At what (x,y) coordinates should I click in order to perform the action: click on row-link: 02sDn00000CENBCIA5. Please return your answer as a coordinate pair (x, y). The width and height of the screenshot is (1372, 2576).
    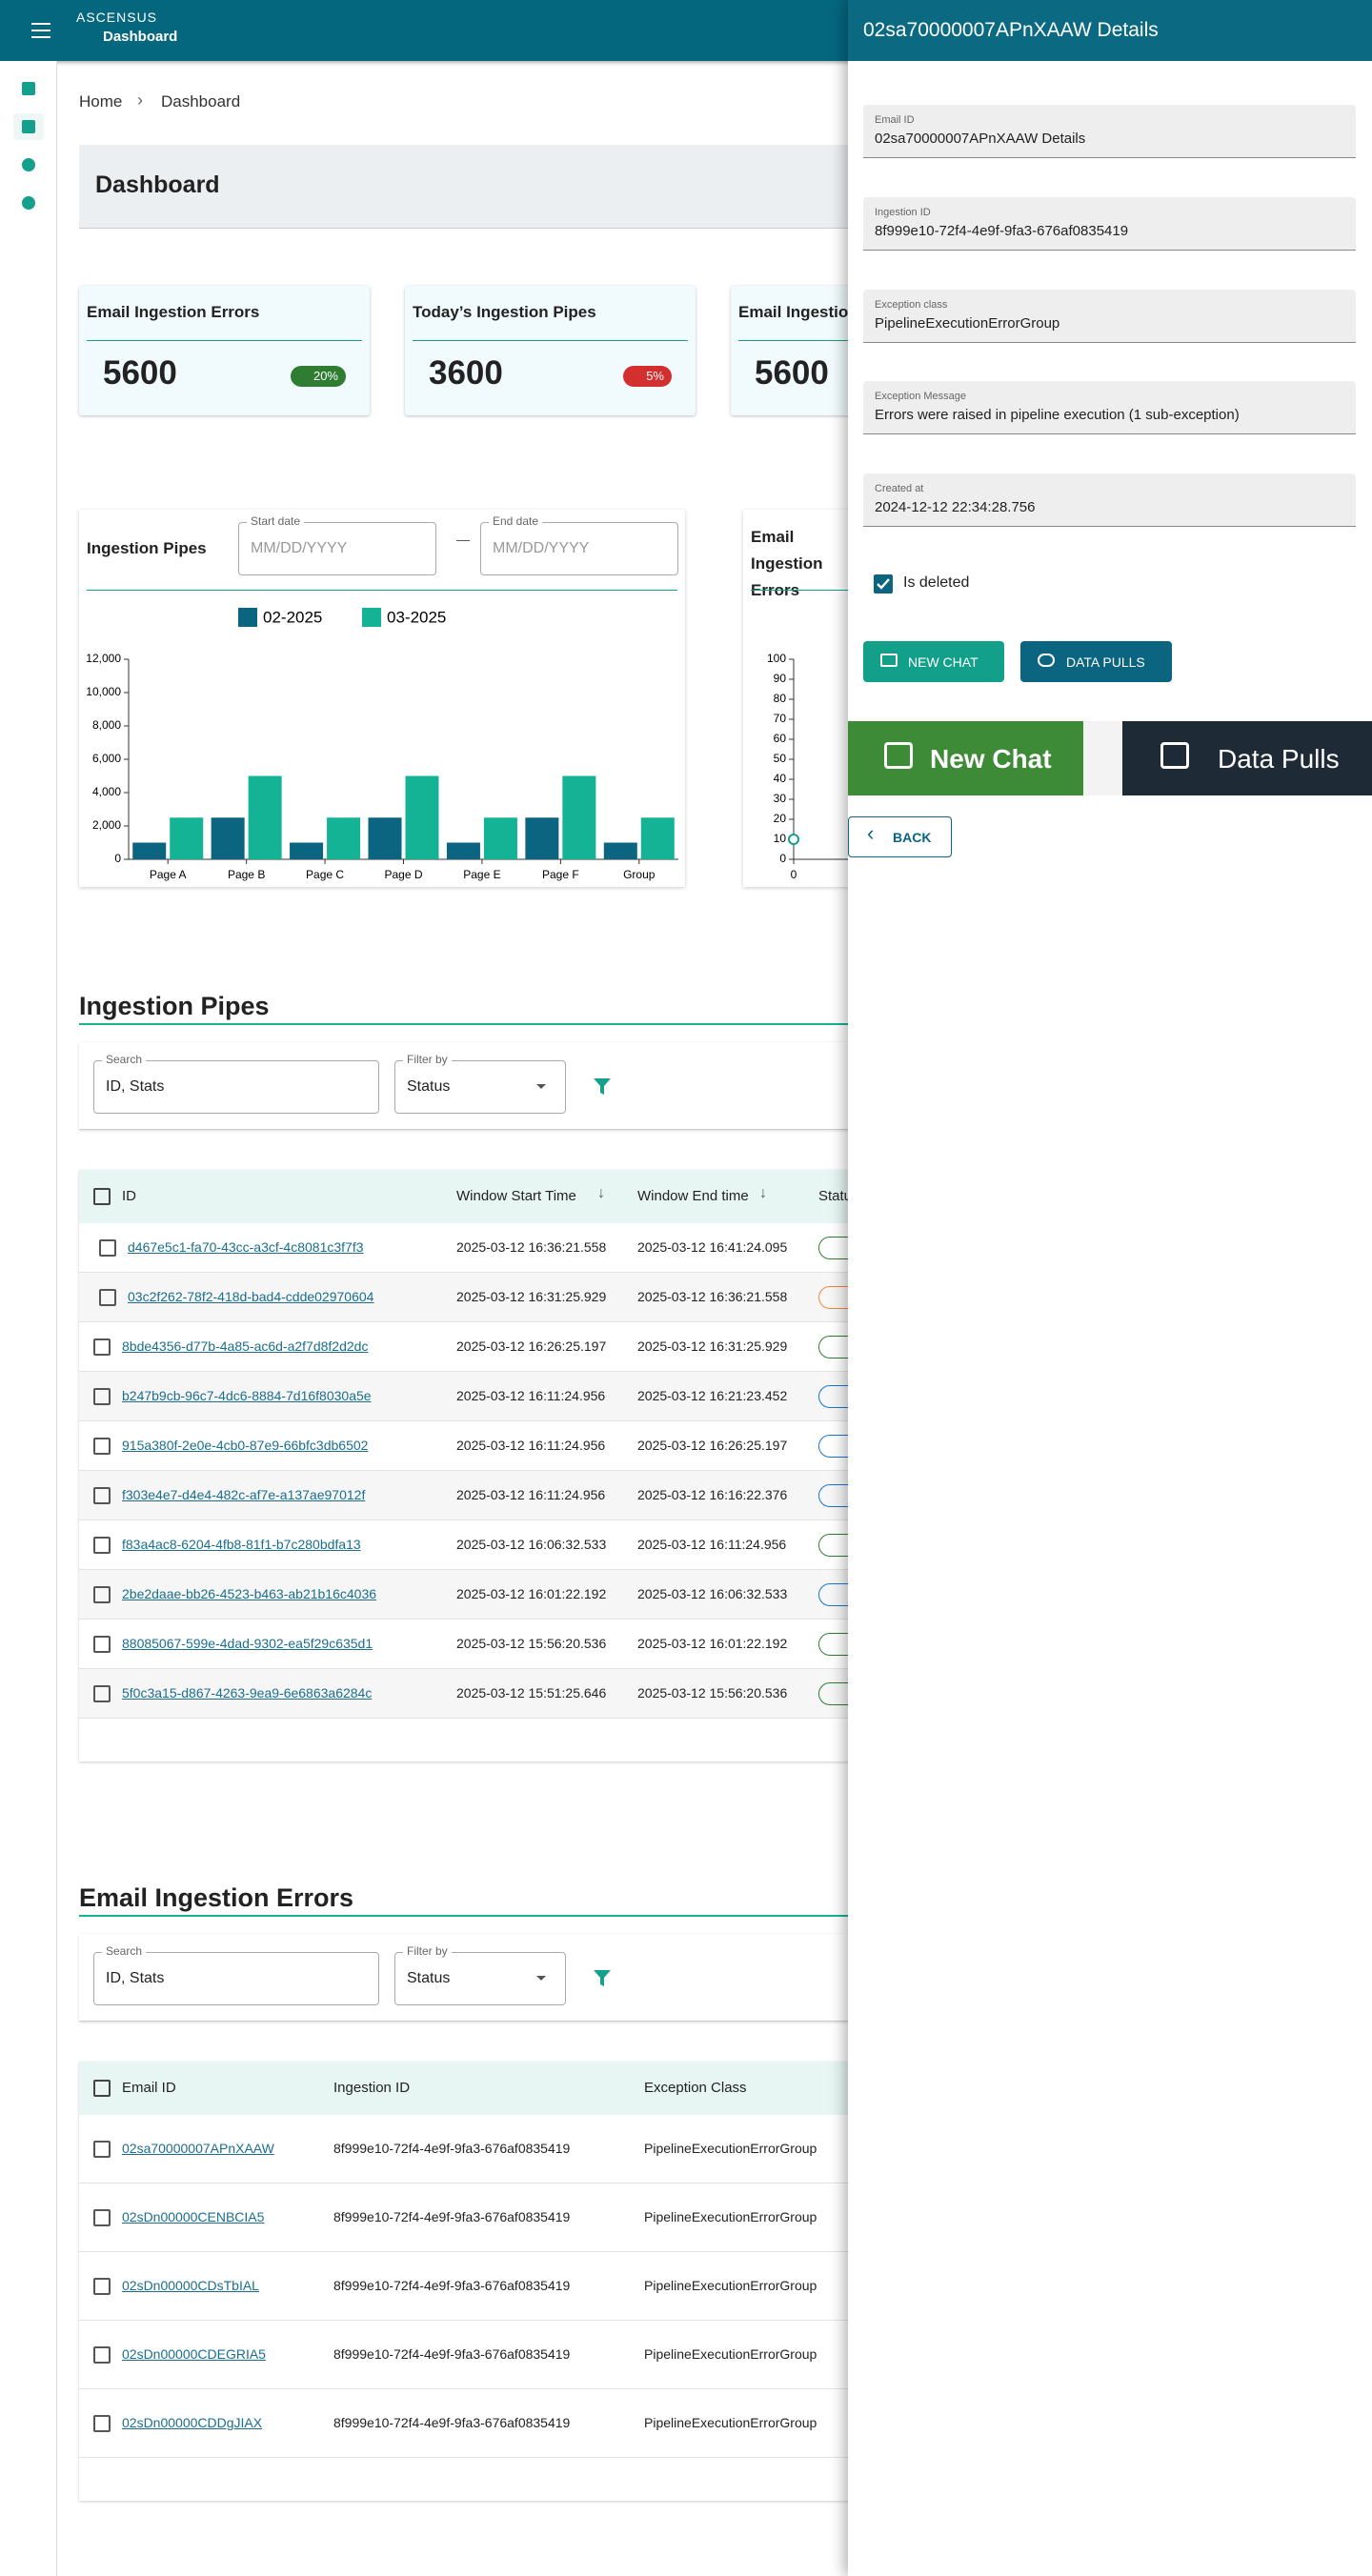
    Looking at the image, I should click on (193, 2216).